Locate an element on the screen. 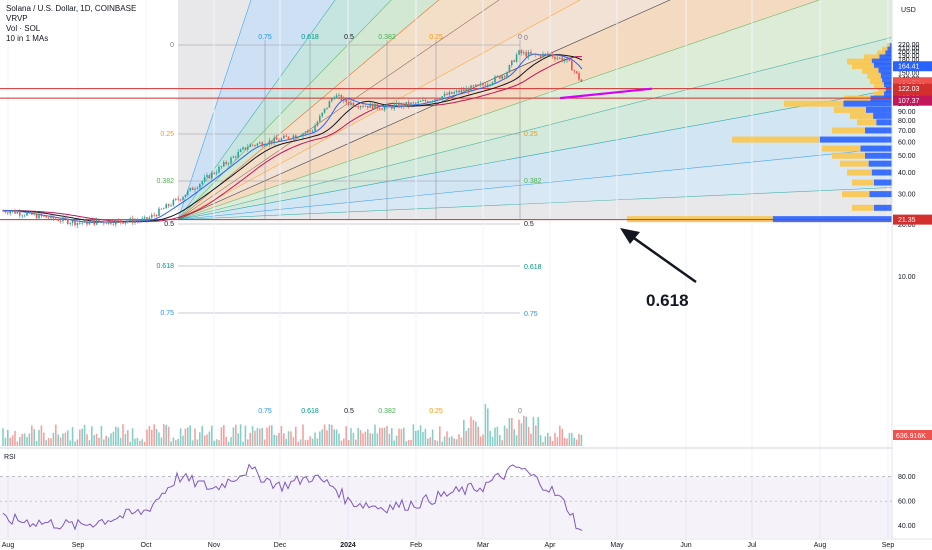  fan-ray is located at coordinates (534, 183).